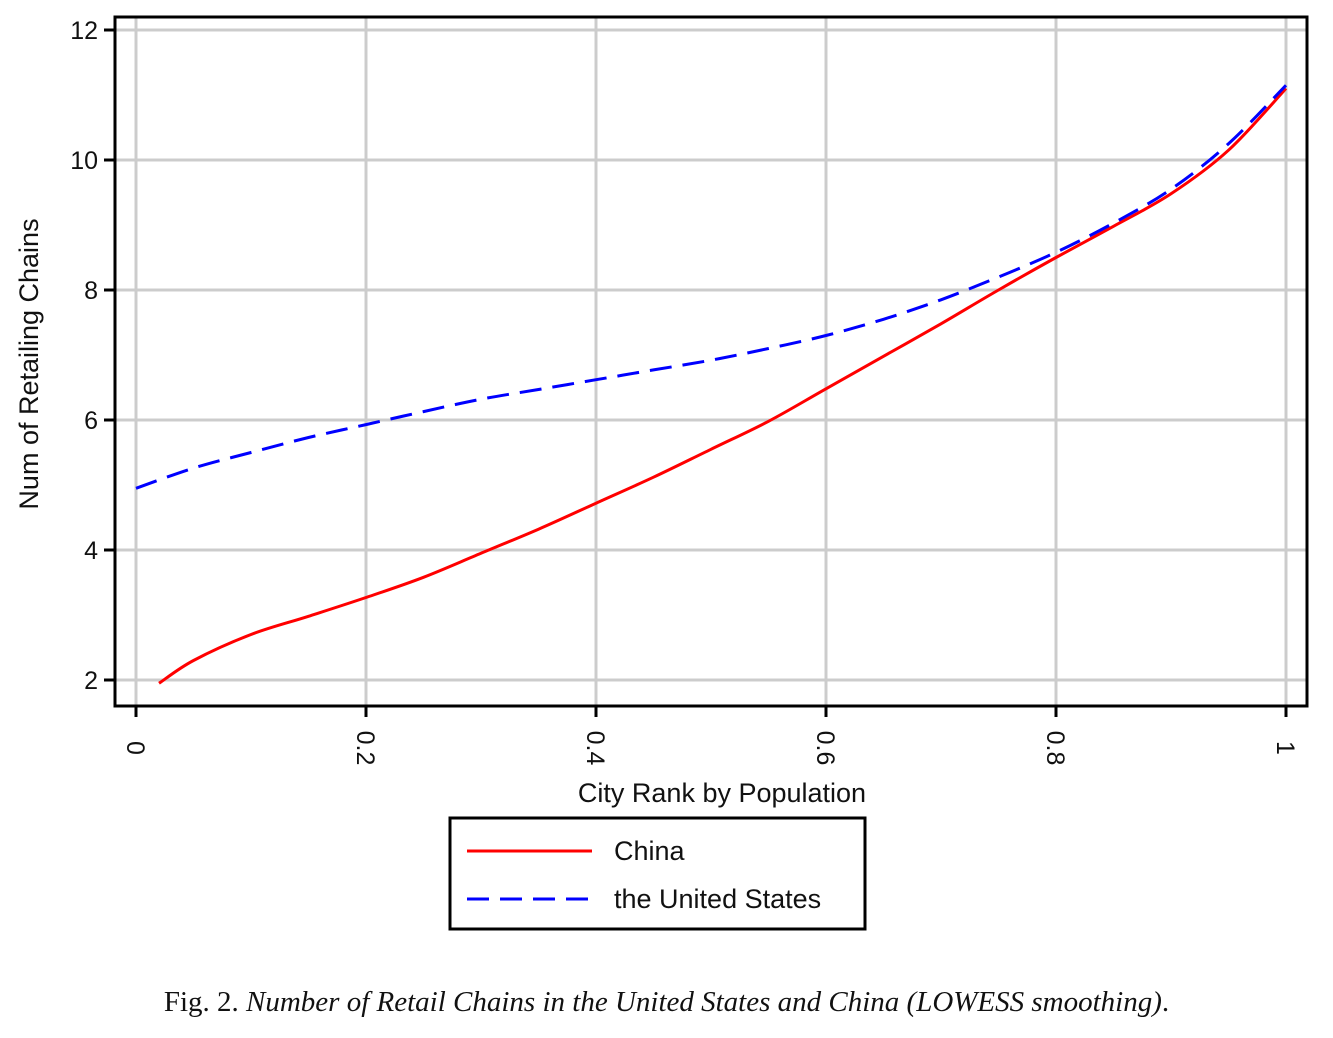  I want to click on y-tick-label: 8, so click(91, 291).